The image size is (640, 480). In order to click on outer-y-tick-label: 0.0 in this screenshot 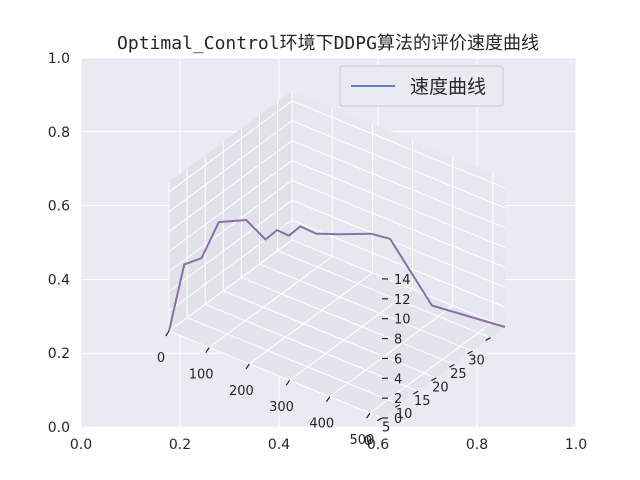, I will do `click(59, 428)`.